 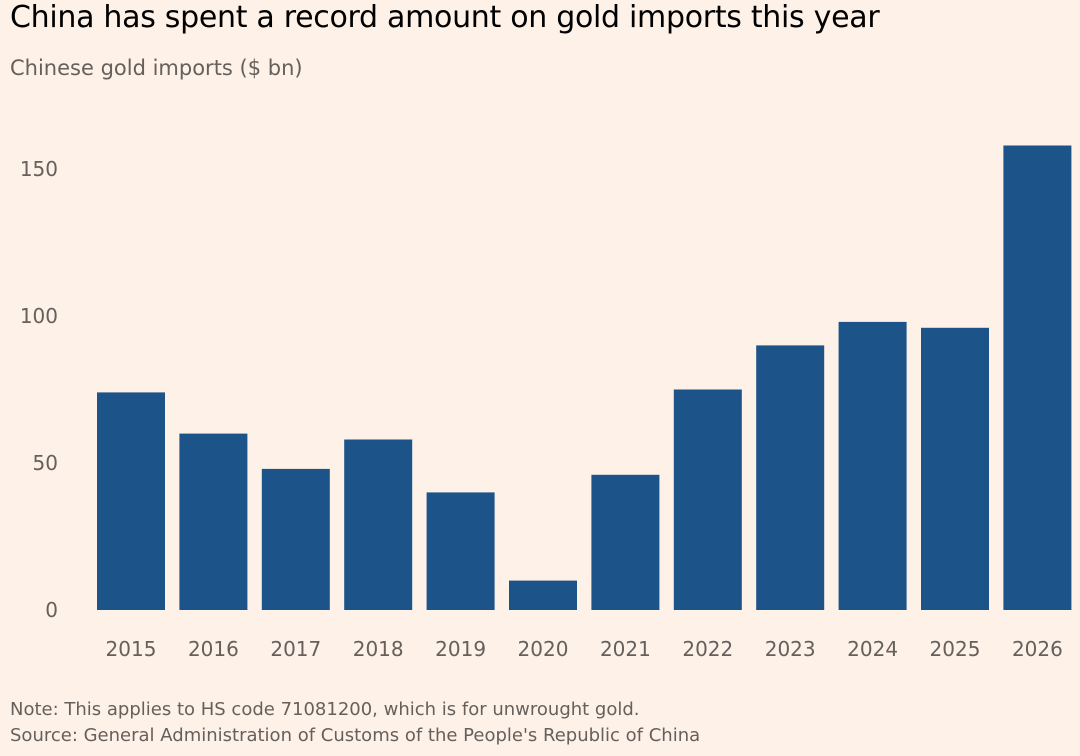 I want to click on bar-2016, so click(x=213, y=521).